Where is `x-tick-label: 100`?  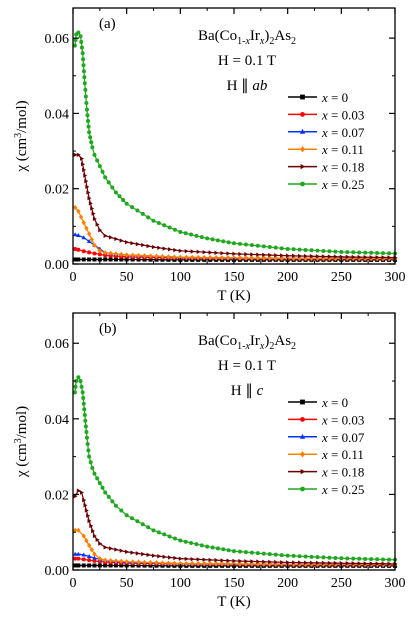 x-tick-label: 100 is located at coordinates (180, 277).